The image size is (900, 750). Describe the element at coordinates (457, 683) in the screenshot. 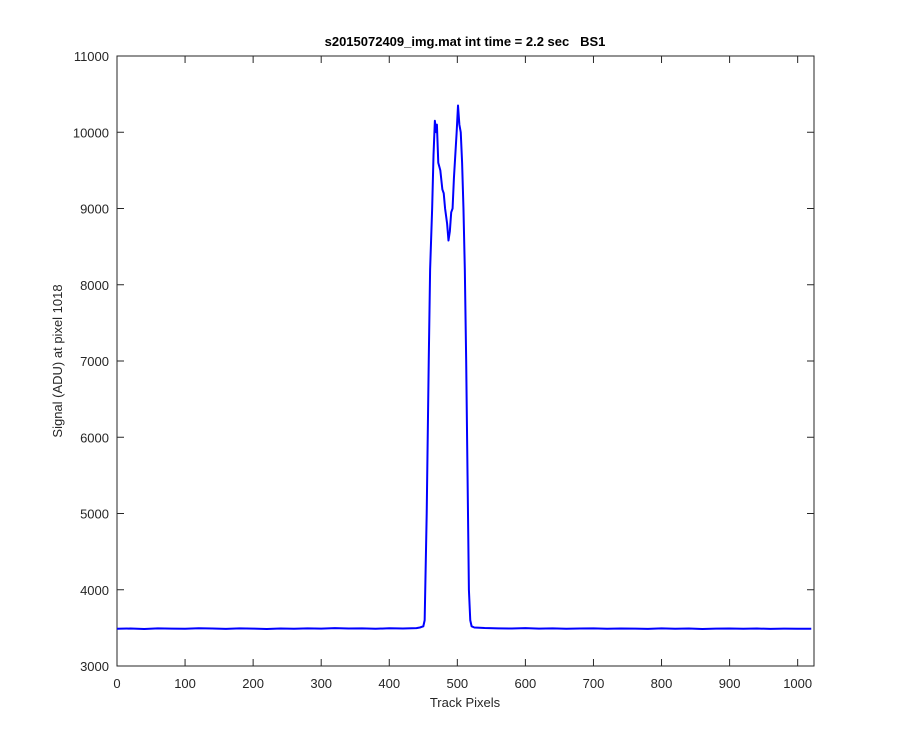

I see `x-tick-label: 500` at that location.